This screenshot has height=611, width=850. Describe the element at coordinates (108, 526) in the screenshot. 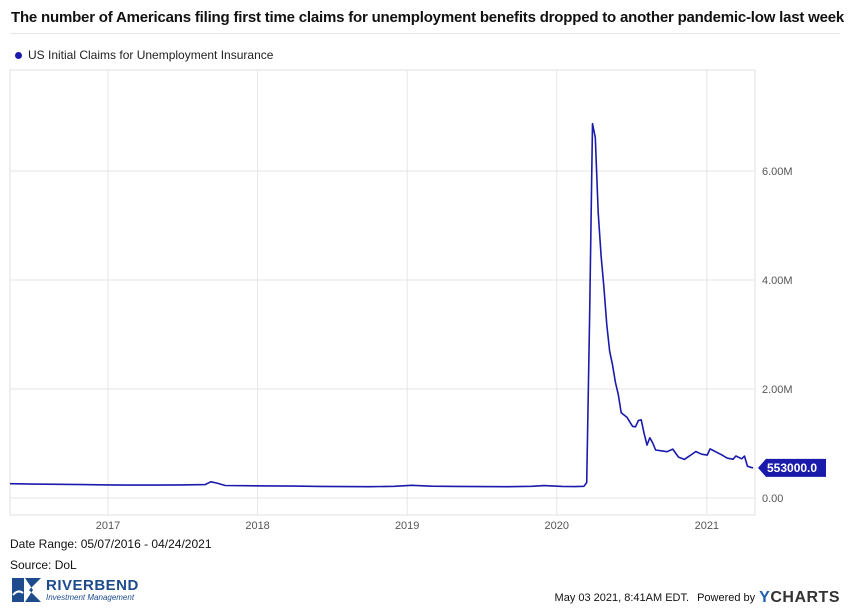

I see `x-tick-label: 2017` at that location.